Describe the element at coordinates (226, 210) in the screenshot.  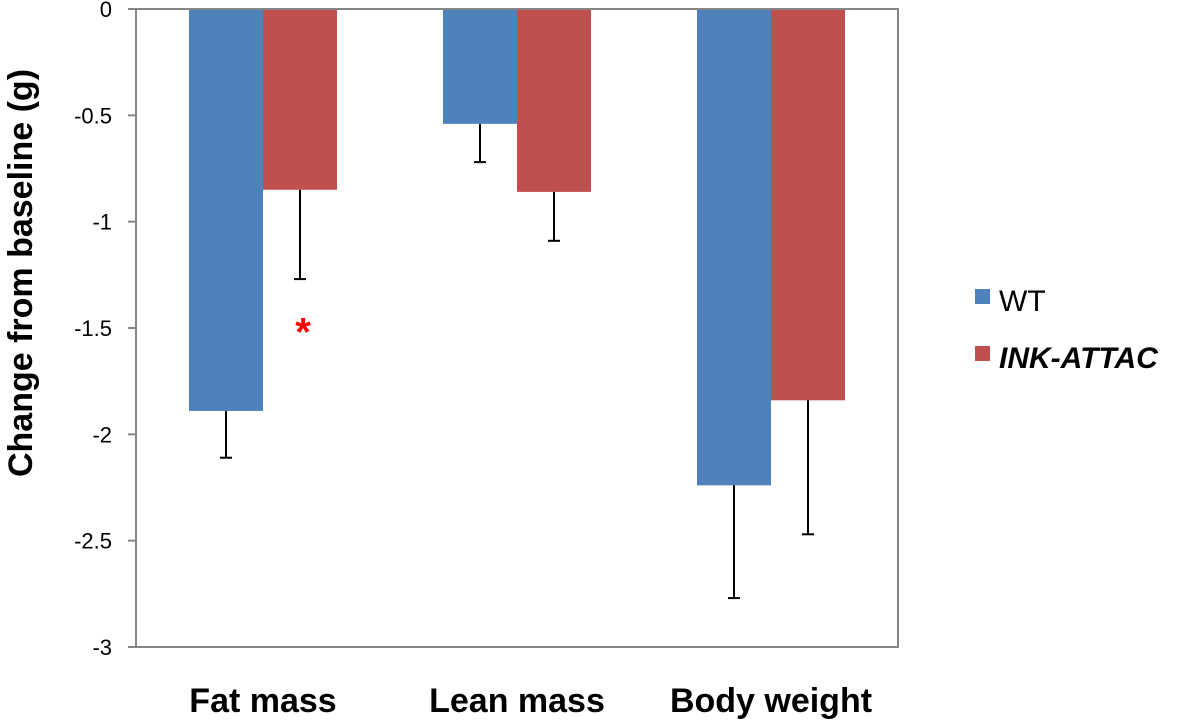
I see `bar-wt-fat-mass` at that location.